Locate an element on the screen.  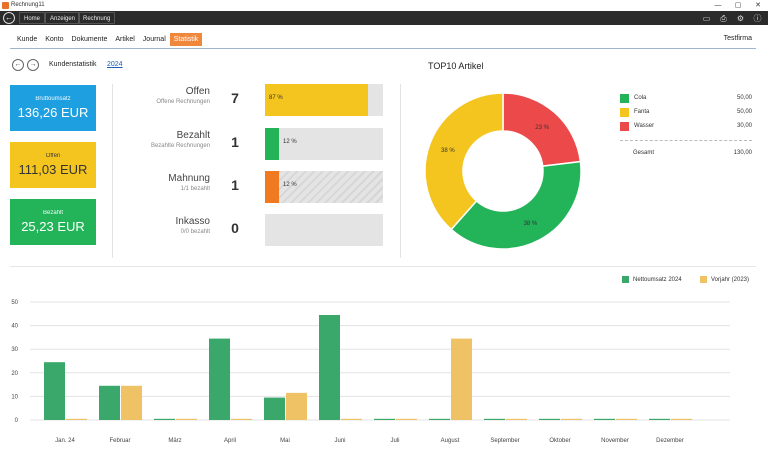
window-title: Rechnung11 is located at coordinates (28, 5).